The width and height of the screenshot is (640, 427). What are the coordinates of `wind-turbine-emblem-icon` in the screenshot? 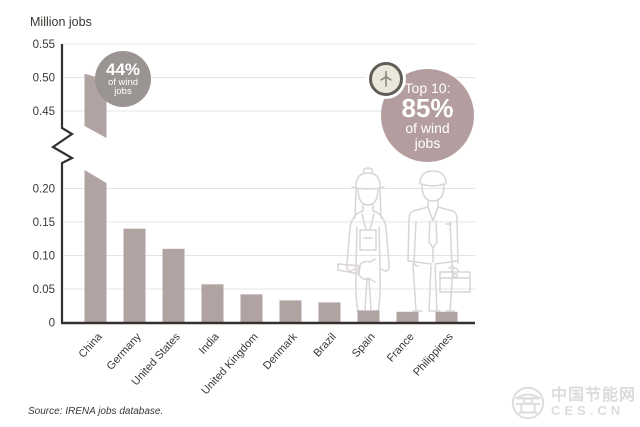 It's located at (386, 79).